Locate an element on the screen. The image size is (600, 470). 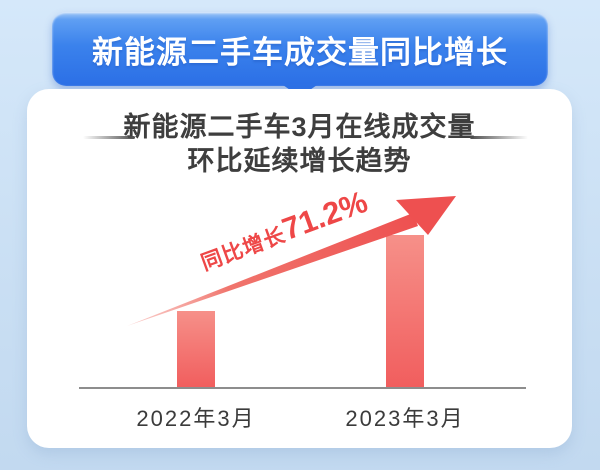
dash-left-decoration is located at coordinates (109, 137).